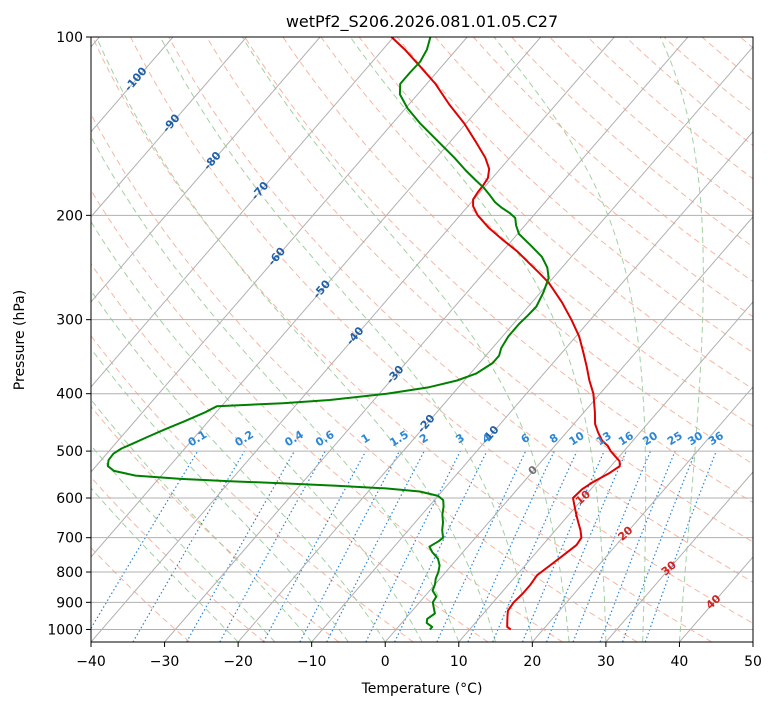 The height and width of the screenshot is (708, 775). I want to click on y-tick-label: 900, so click(69, 603).